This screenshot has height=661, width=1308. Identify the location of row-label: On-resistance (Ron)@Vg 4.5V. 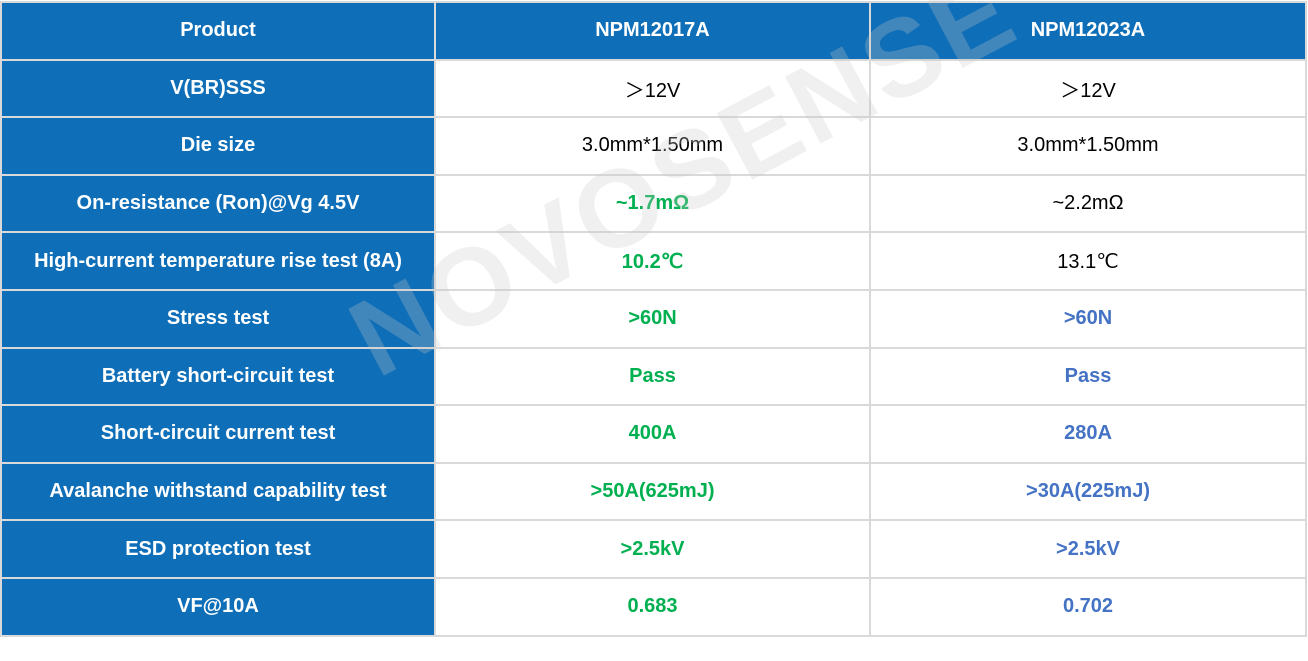
(218, 203).